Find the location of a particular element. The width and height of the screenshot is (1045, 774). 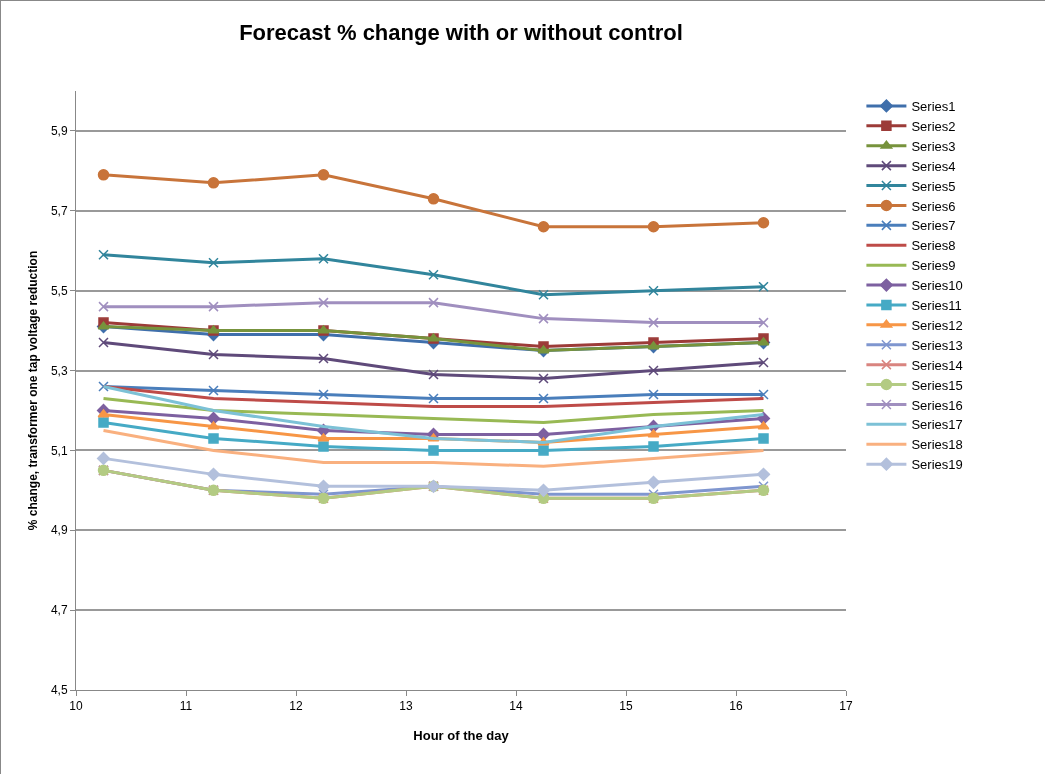

legend-label: Series17 is located at coordinates (937, 425).